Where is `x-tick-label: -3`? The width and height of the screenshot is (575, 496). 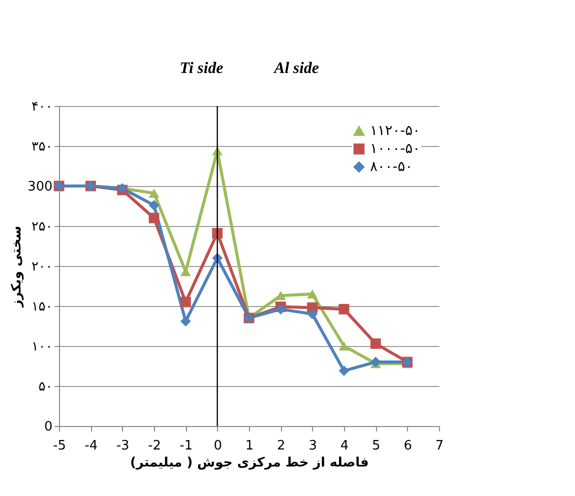 x-tick-label: -3 is located at coordinates (123, 446).